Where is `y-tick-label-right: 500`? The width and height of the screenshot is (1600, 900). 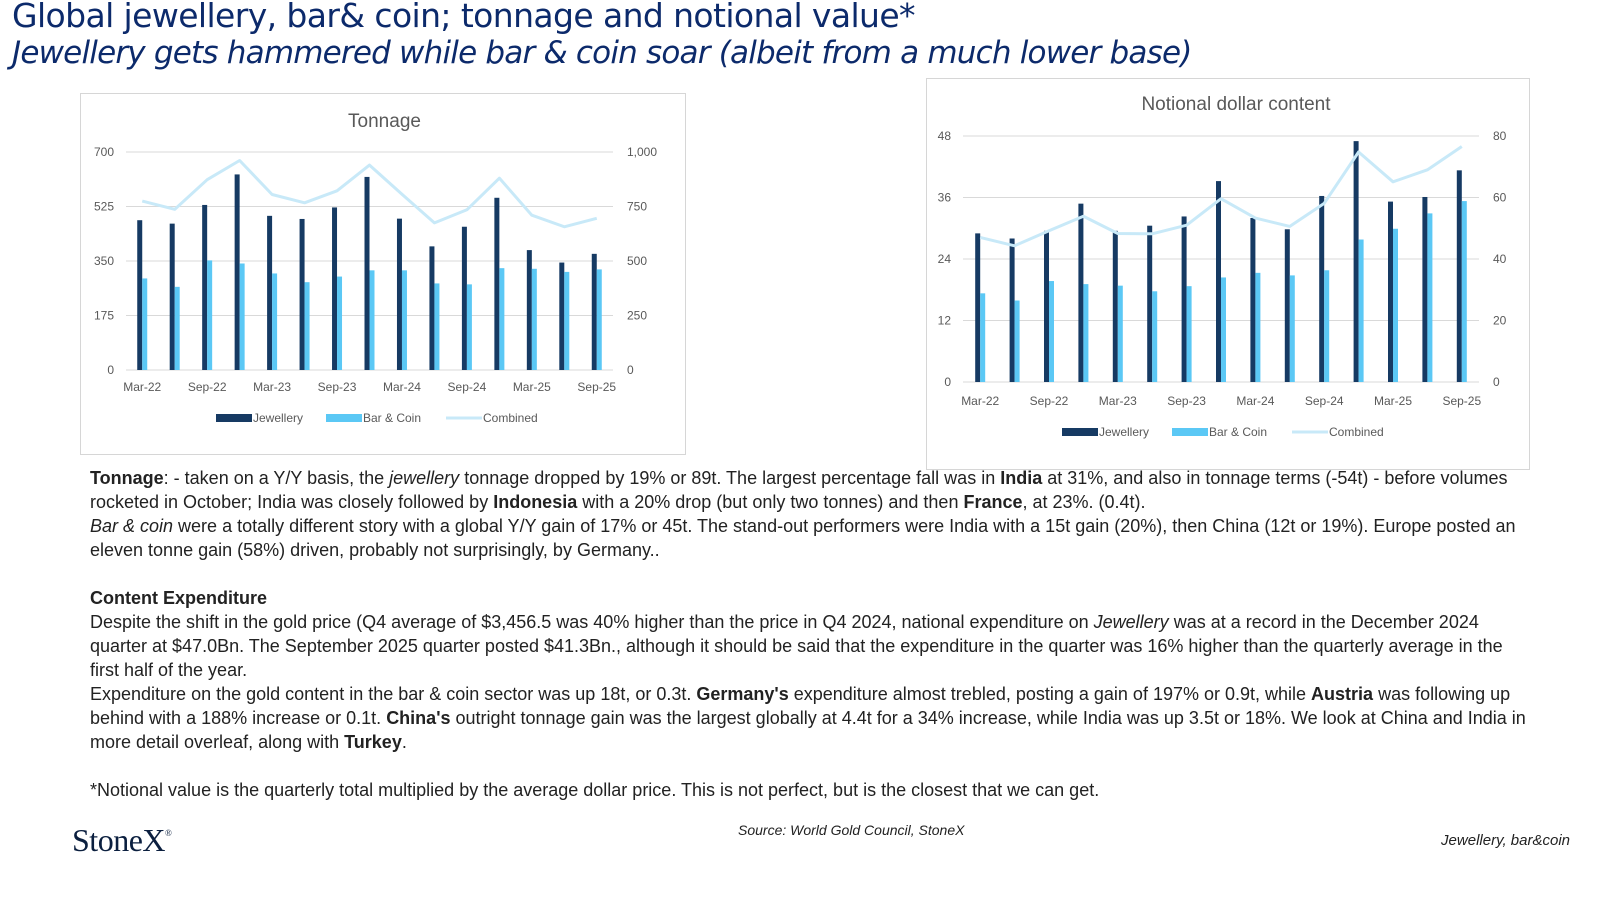
y-tick-label-right: 500 is located at coordinates (637, 261).